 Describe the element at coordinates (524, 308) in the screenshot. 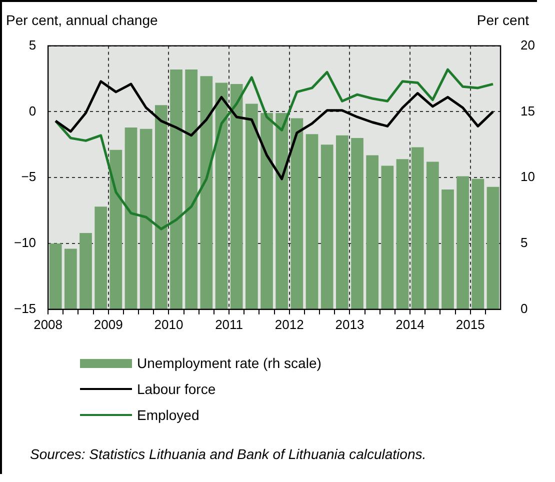

I see `y2-tick-label: 0` at that location.